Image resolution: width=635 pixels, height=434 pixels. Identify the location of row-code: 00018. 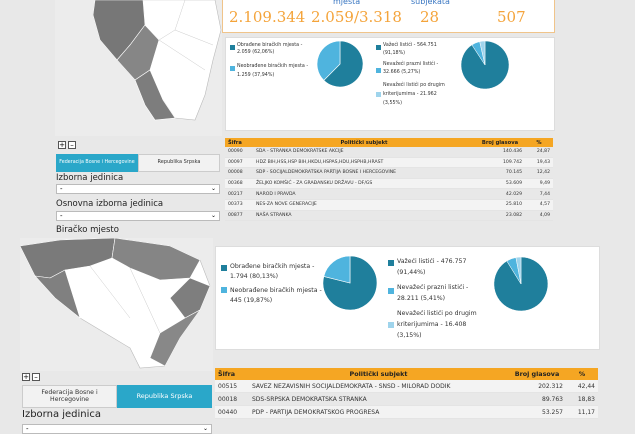
(232, 399).